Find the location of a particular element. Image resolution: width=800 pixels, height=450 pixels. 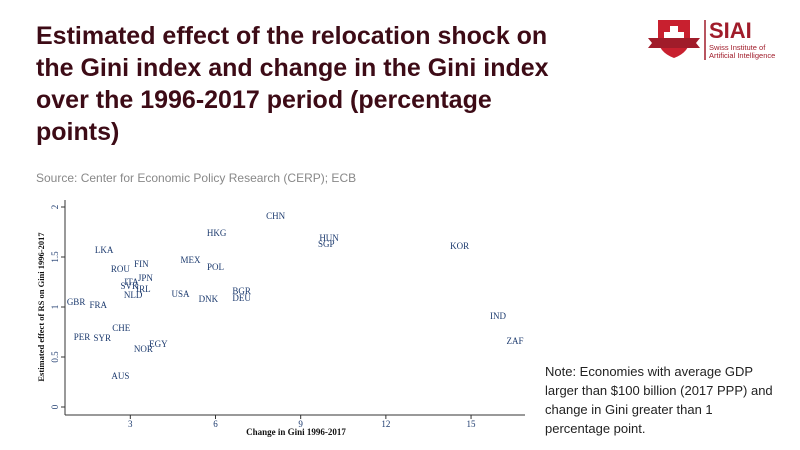

x-axis-title: Change in Gini 1996-2017 is located at coordinates (296, 432).